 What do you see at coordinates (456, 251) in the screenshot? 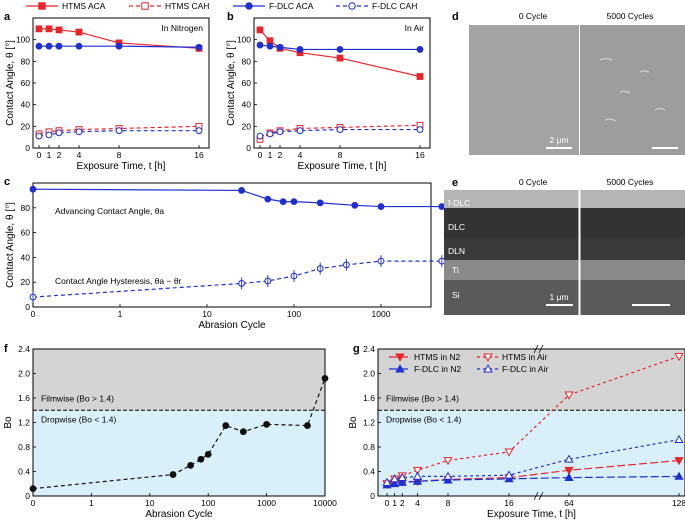
I see `sem-e-layer-dln: DLN` at bounding box center [456, 251].